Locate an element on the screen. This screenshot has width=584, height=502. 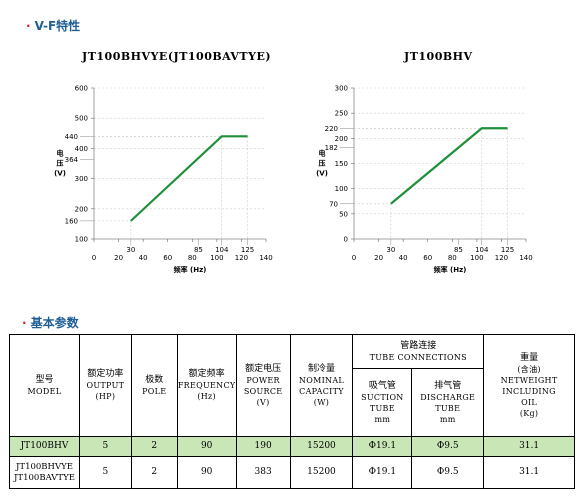
cell-capacity: 15200 is located at coordinates (321, 472).